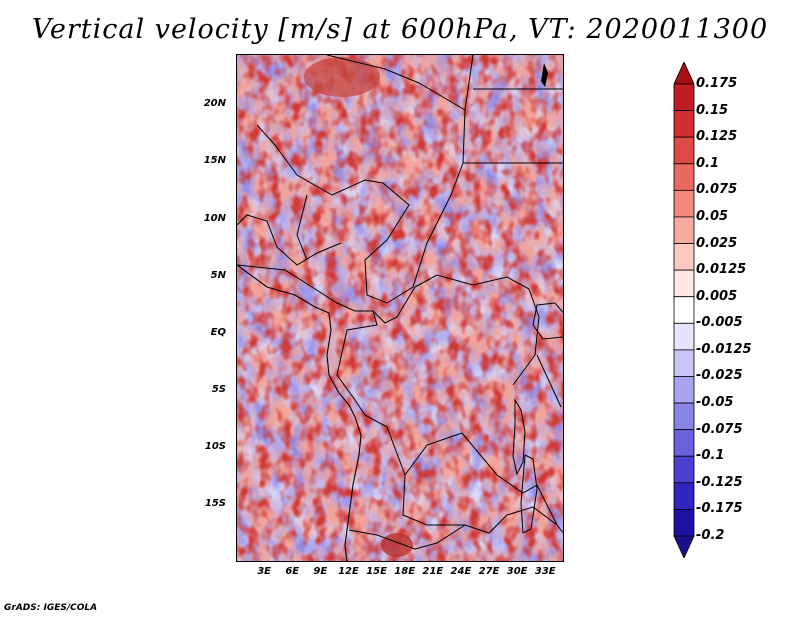  What do you see at coordinates (710, 535) in the screenshot?
I see `colorbar-tick-label: -0.2` at bounding box center [710, 535].